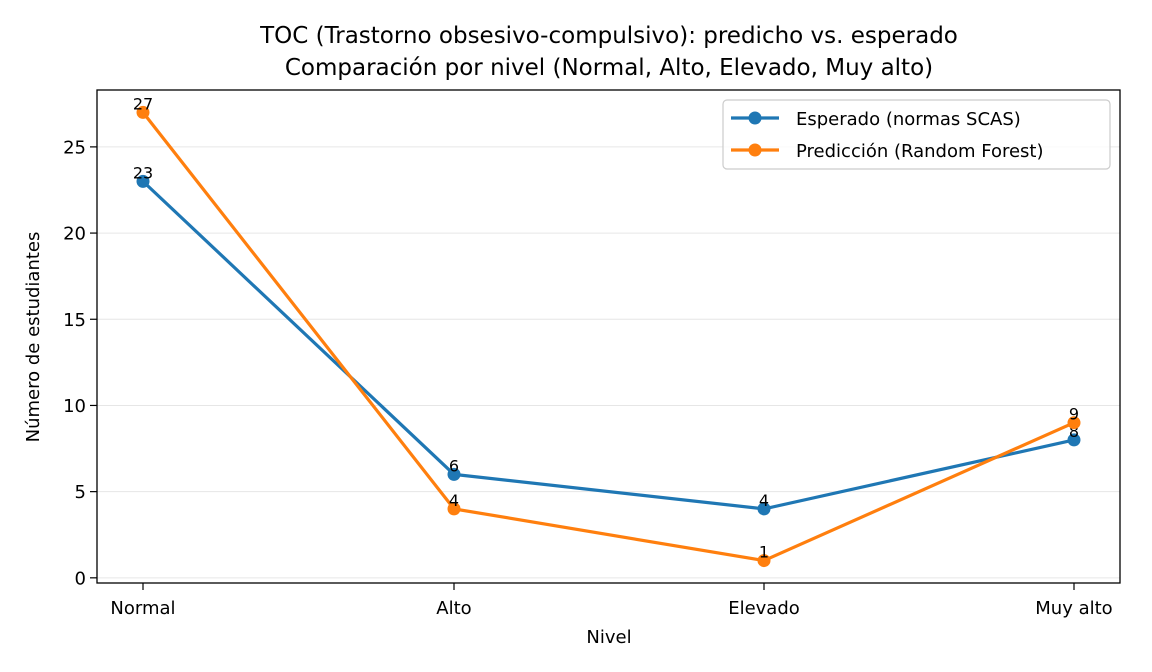 The height and width of the screenshot is (672, 1152). What do you see at coordinates (74, 234) in the screenshot?
I see `y-tick-label: 20` at bounding box center [74, 234].